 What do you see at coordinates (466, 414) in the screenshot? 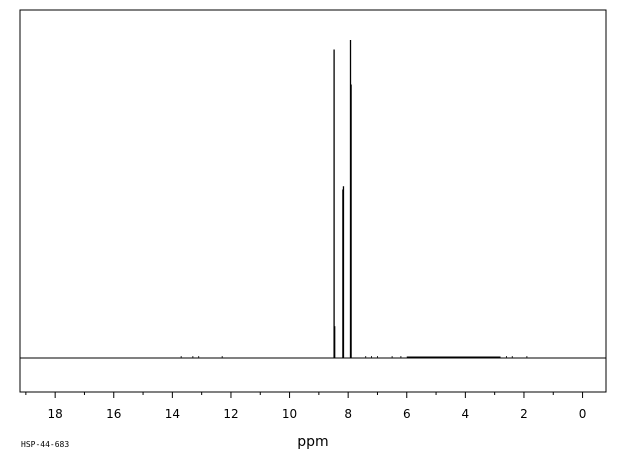
I see `x-tick-label-4: 4` at bounding box center [466, 414].